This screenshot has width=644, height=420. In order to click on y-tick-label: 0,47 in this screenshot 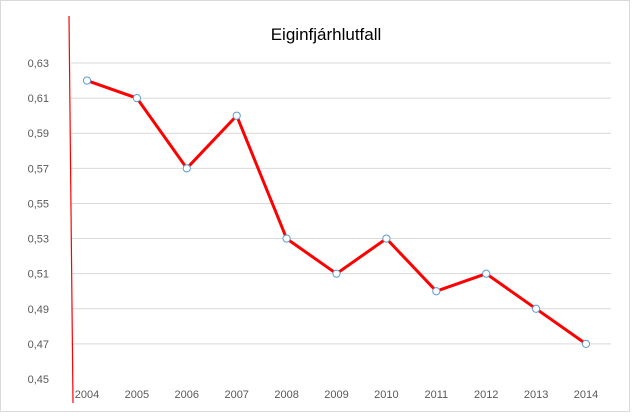, I will do `click(38, 345)`.